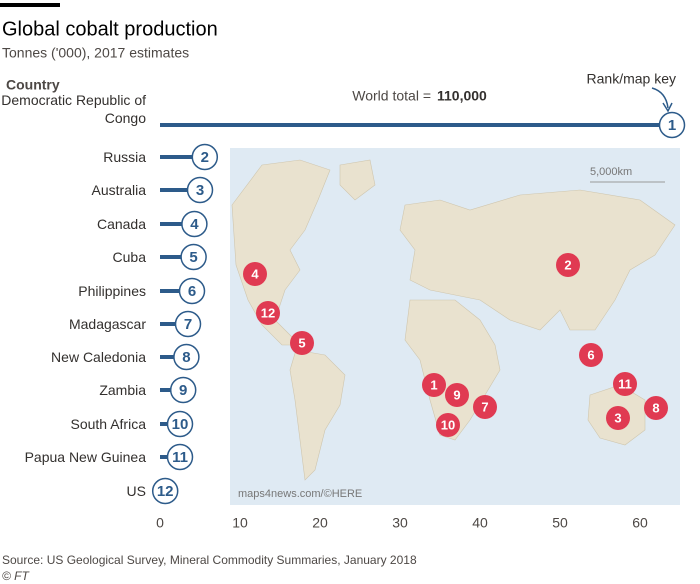 The image size is (700, 584). Describe the element at coordinates (240, 523) in the screenshot. I see `x-tick-label: 10` at that location.